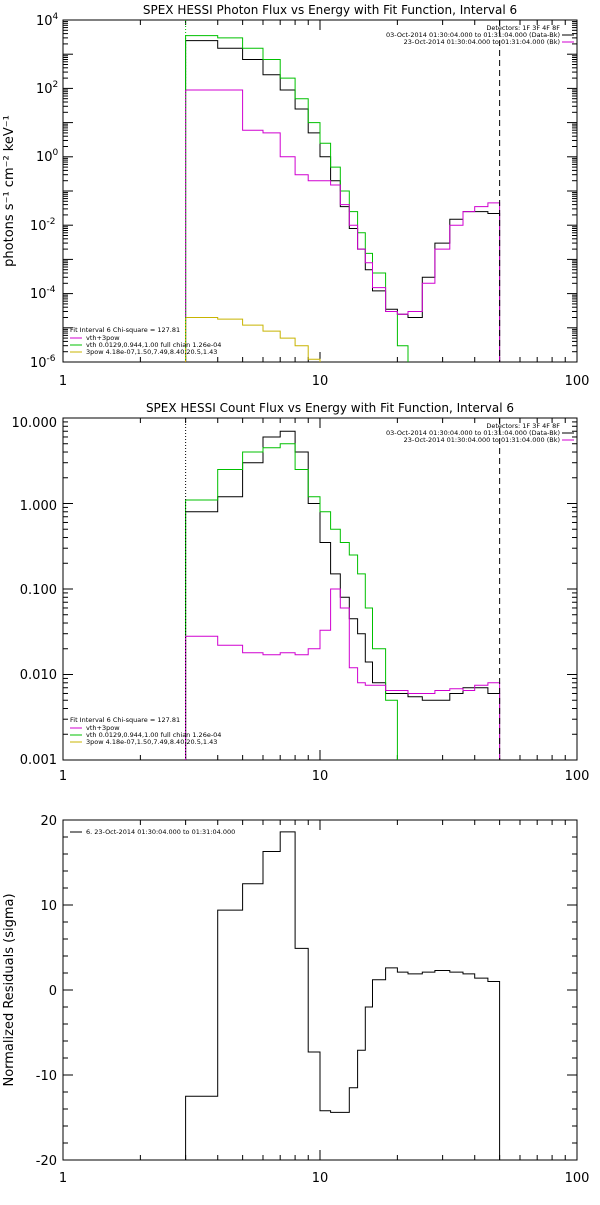 The width and height of the screenshot is (600, 1205). Describe the element at coordinates (46, 991) in the screenshot. I see `y-tick-labels: 20 10 0 -10 -20` at that location.